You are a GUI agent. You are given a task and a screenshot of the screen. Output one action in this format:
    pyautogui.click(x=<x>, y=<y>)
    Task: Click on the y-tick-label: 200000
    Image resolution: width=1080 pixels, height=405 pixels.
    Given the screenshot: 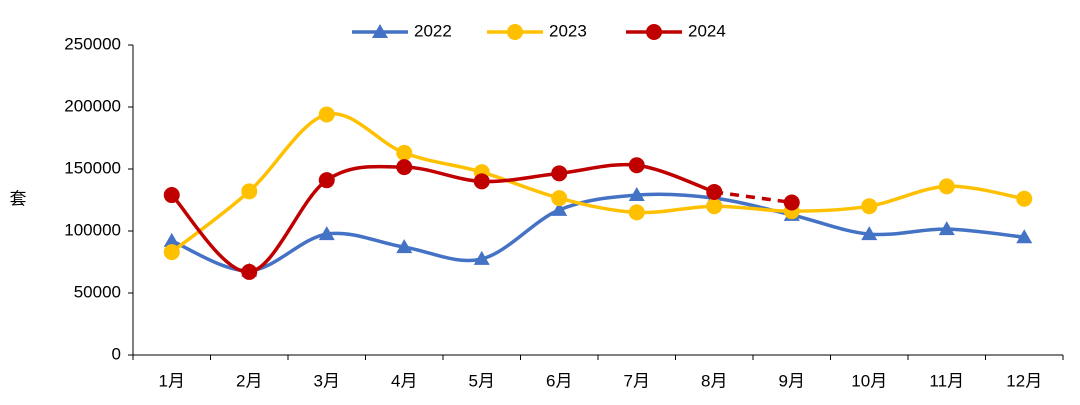 What is the action you would take?
    pyautogui.click(x=92, y=105)
    